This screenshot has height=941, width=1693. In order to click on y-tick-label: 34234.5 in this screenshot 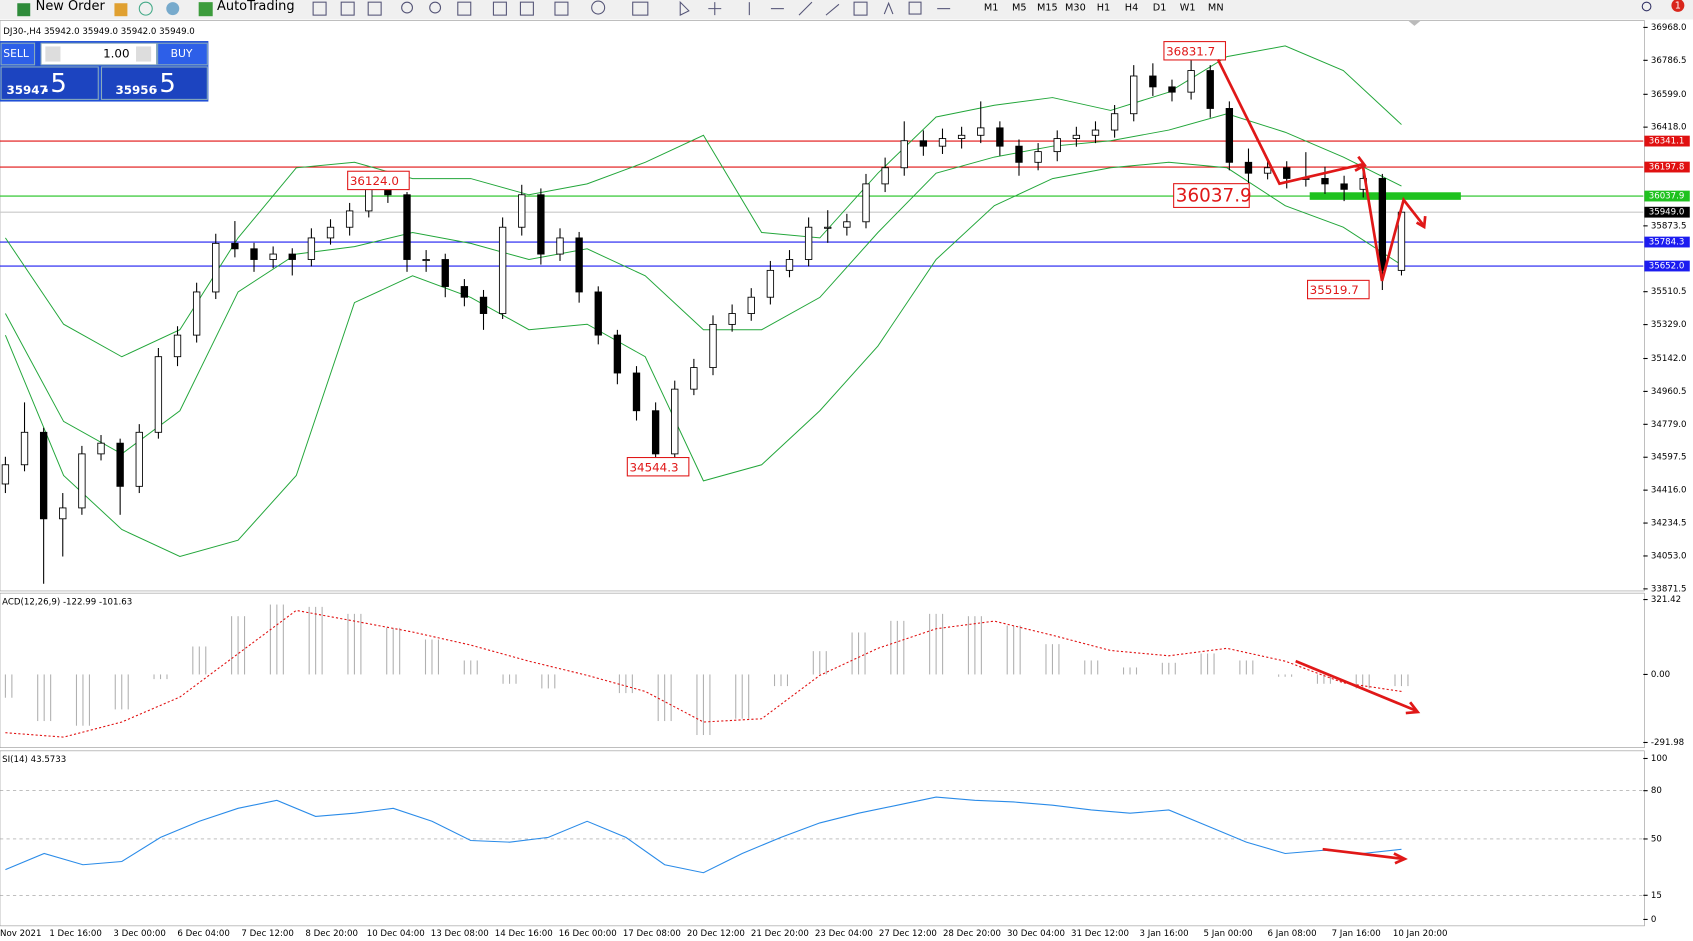, I will do `click(1669, 524)`.